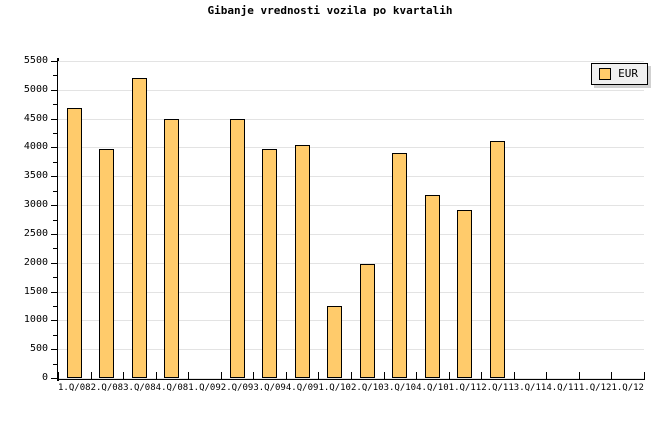 Image resolution: width=660 pixels, height=440 pixels. Describe the element at coordinates (74, 388) in the screenshot. I see `x-axis-label: 1.Q/08` at that location.